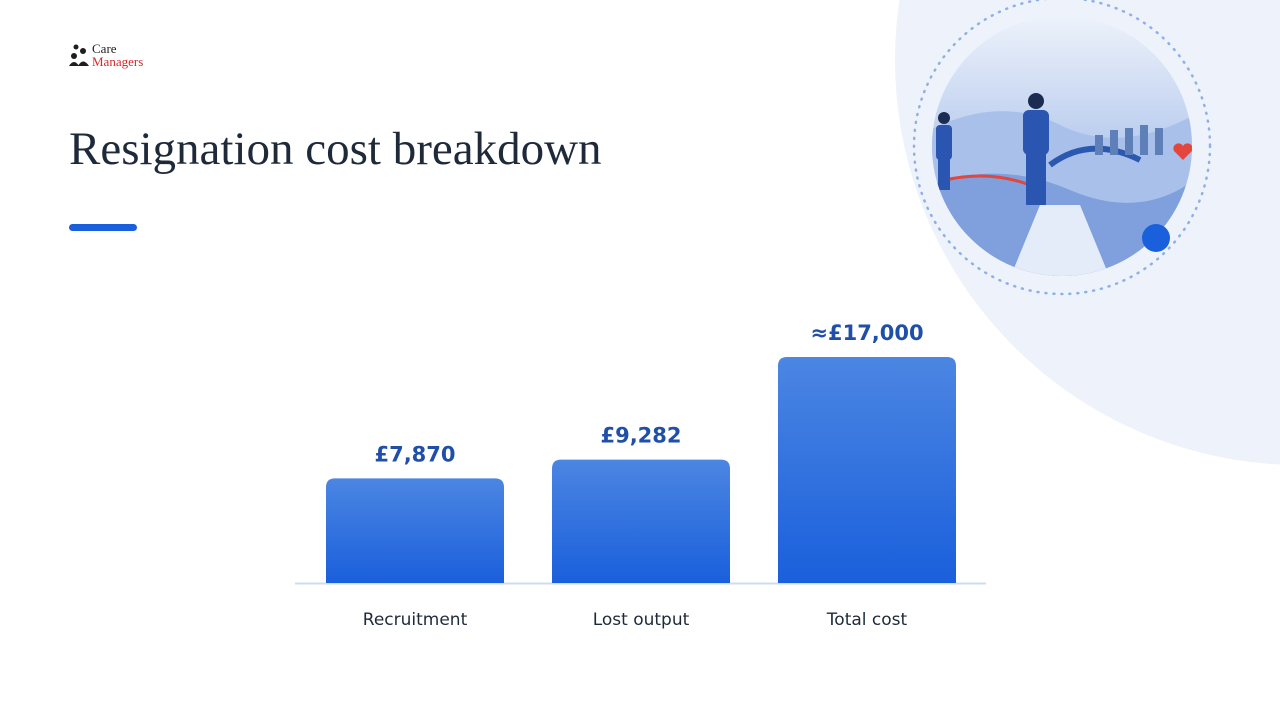 This screenshot has width=1280, height=720. Describe the element at coordinates (79, 55) in the screenshot. I see `logo-icon` at that location.